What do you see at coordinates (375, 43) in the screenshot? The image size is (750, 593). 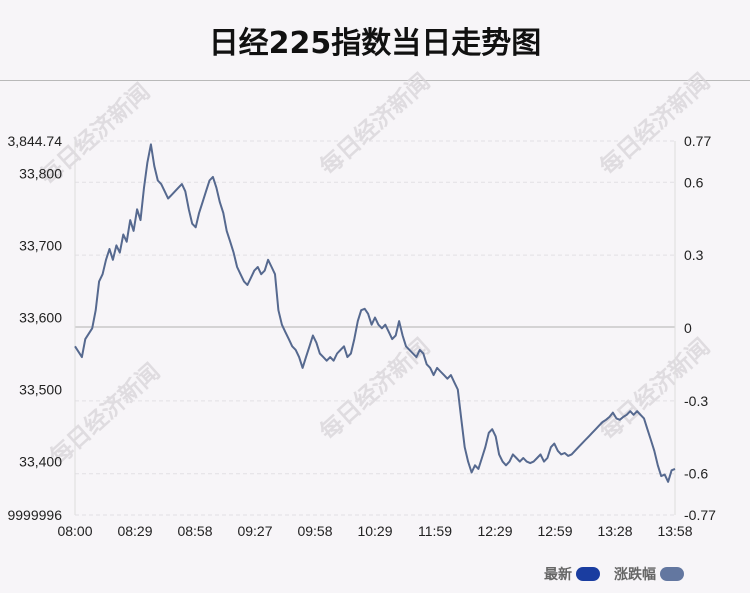 I see `chart-title: 日经225指数当日走势图` at bounding box center [375, 43].